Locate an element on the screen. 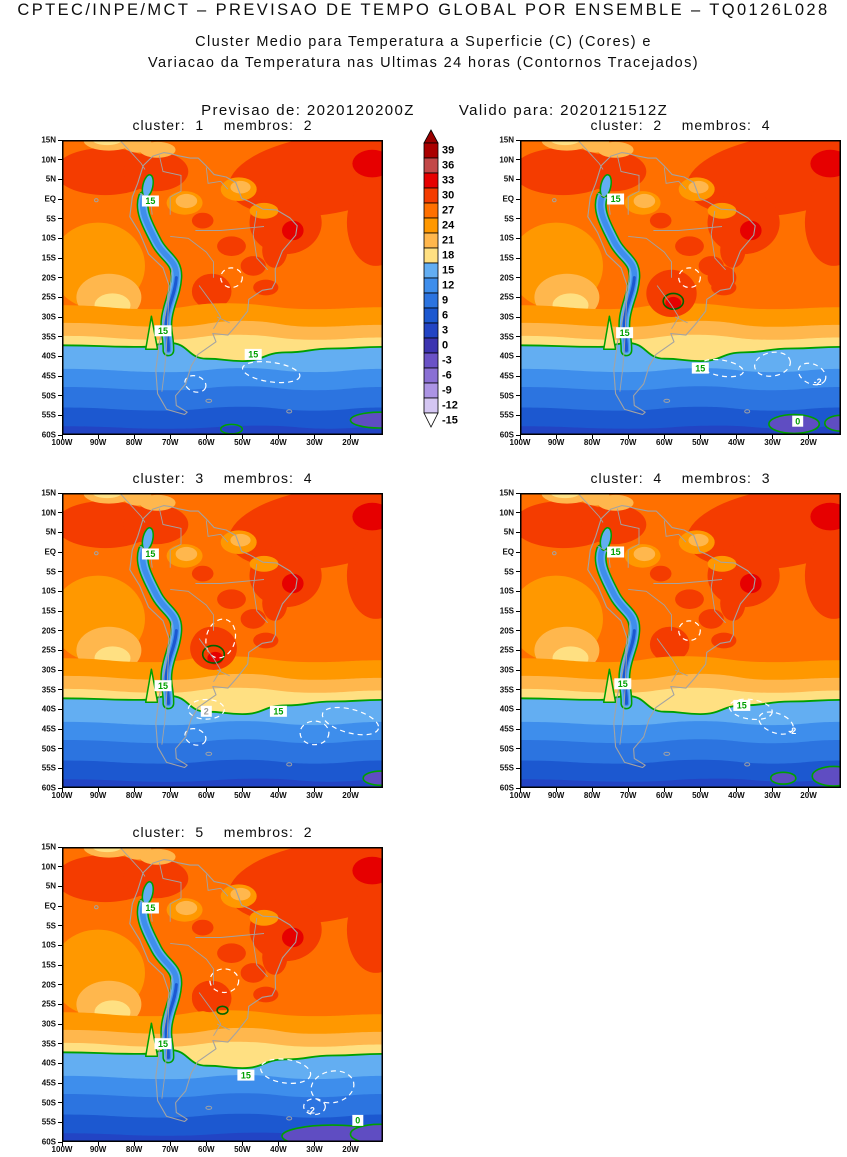 The height and width of the screenshot is (1157, 847). colorbar-level-label: 18 is located at coordinates (448, 256).